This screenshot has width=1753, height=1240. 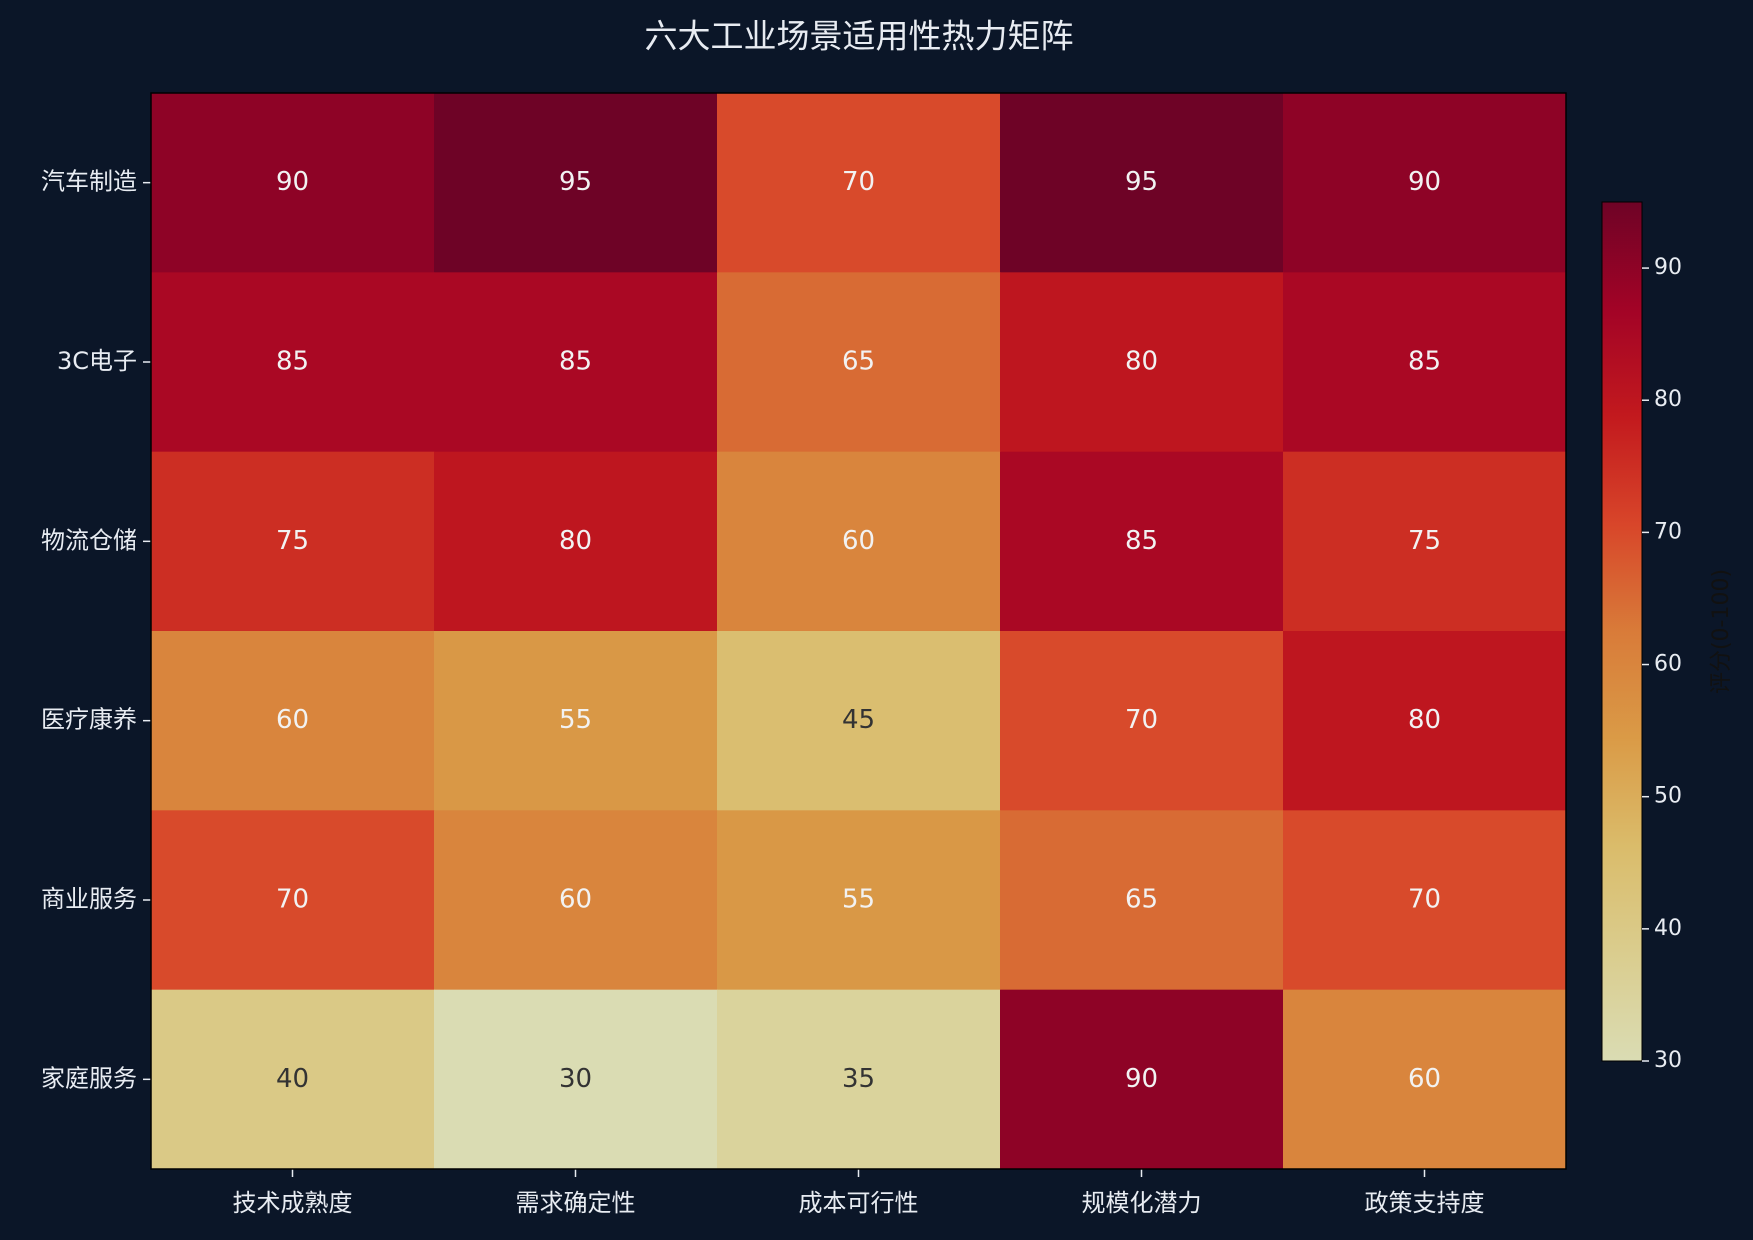 I want to click on colorbar-tick-label: 50, so click(x=1668, y=796).